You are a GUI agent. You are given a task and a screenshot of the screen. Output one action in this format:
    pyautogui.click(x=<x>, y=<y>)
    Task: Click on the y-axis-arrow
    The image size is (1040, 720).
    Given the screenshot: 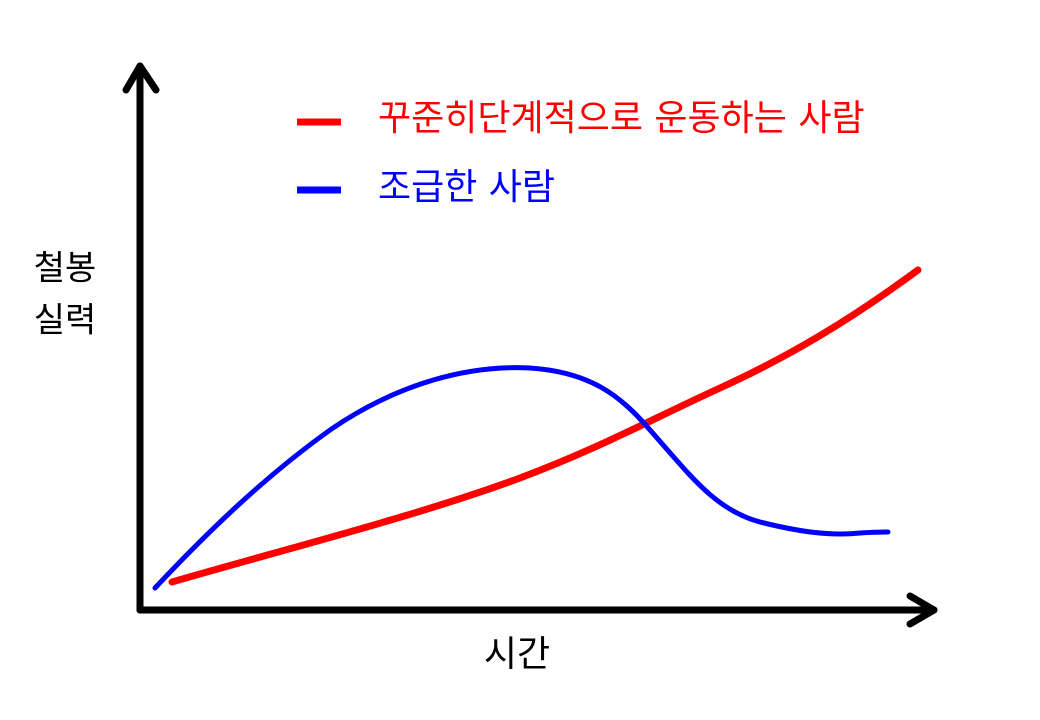 What is the action you would take?
    pyautogui.click(x=141, y=78)
    